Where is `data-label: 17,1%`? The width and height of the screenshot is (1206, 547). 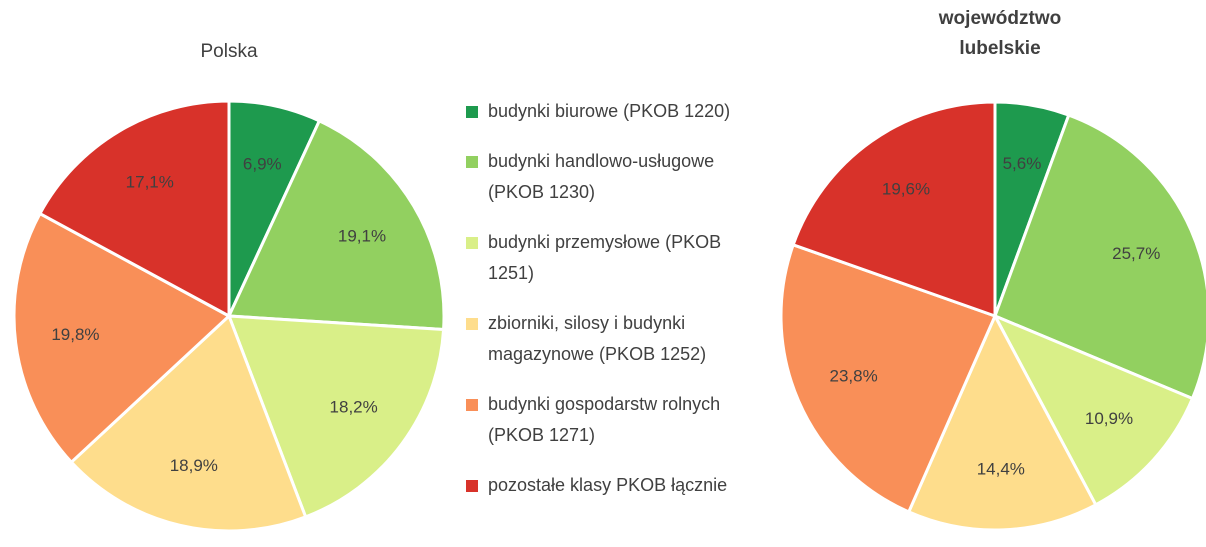
data-label: 17,1% is located at coordinates (150, 181).